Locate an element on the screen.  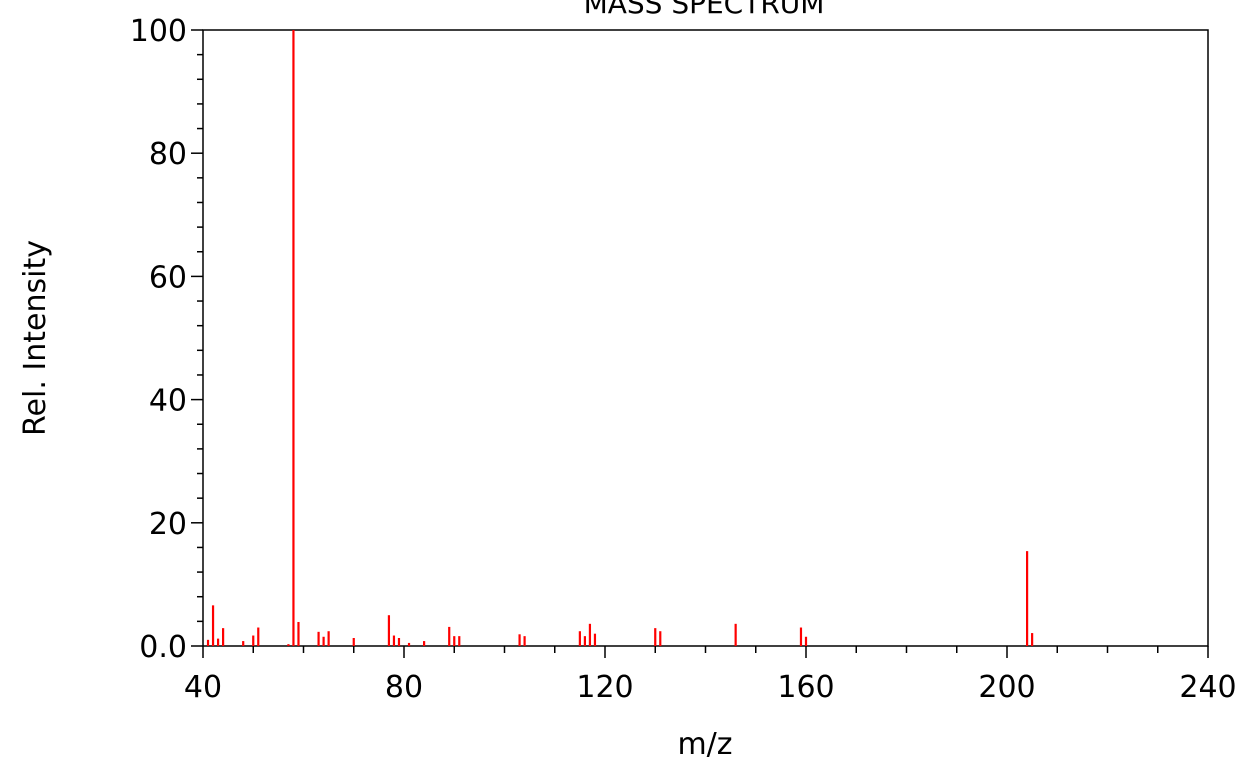
x-tick-label: 160 is located at coordinates (805, 687).